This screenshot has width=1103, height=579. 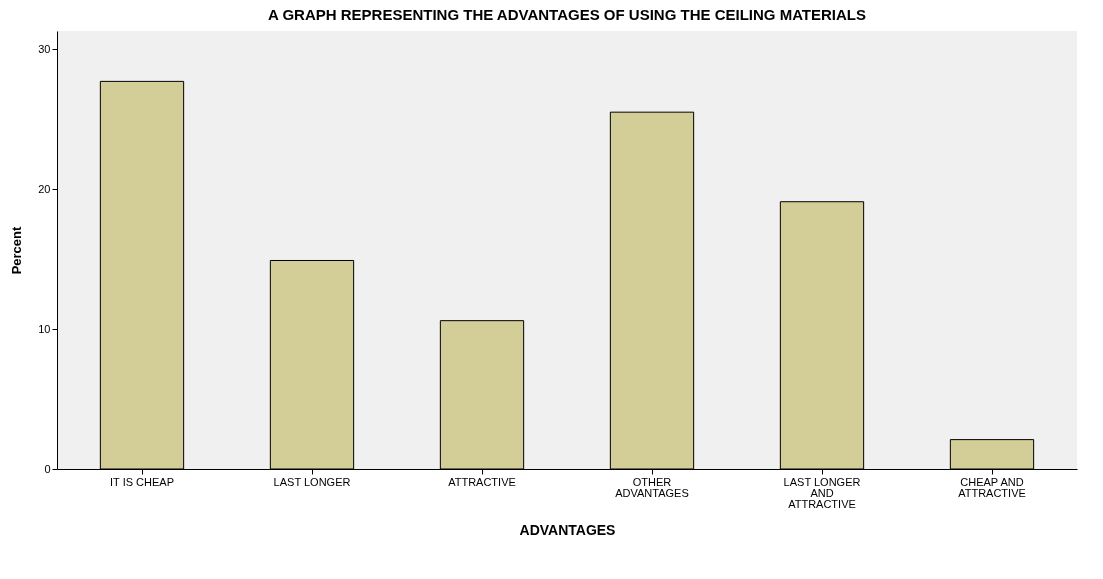 What do you see at coordinates (652, 487) in the screenshot?
I see `x-tick-label: OTHER ADVANTAGES` at bounding box center [652, 487].